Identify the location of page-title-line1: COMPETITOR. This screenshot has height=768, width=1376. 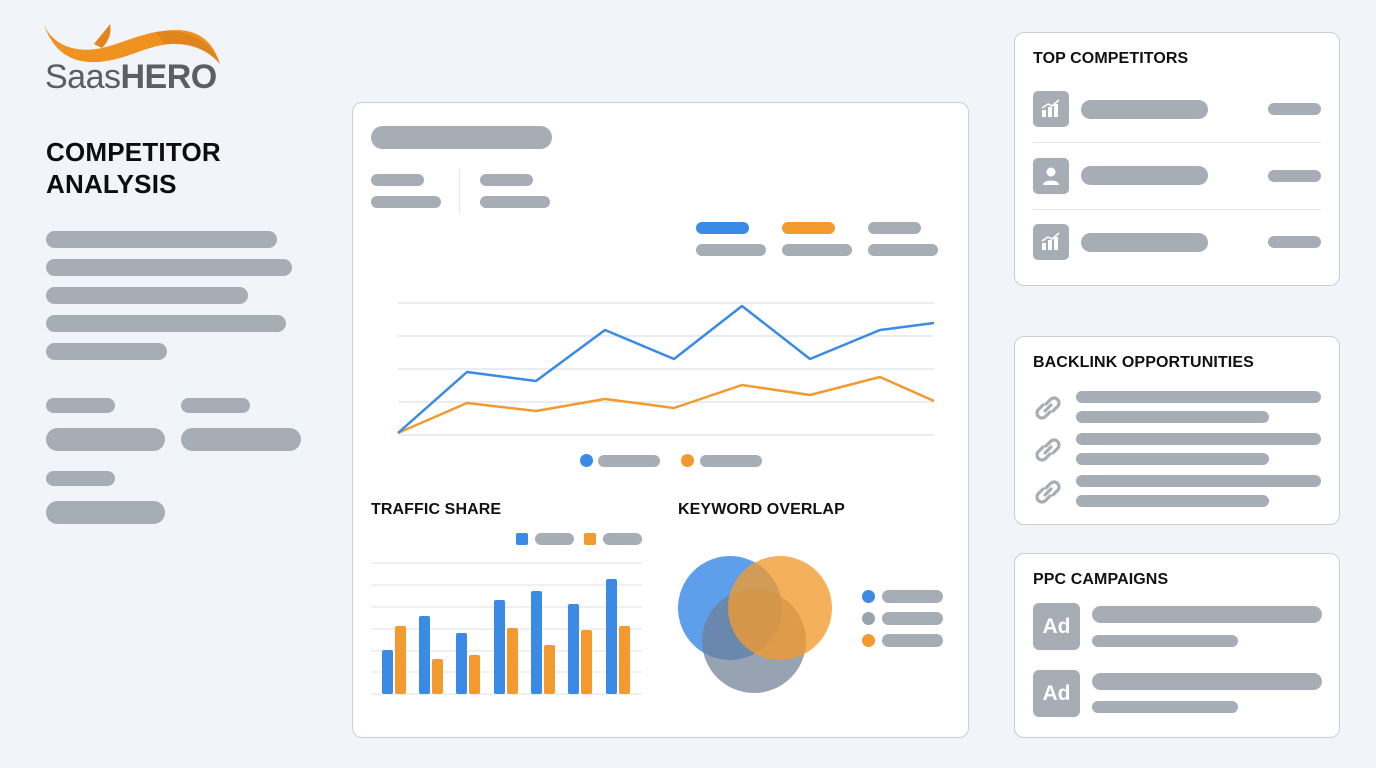
(133, 152).